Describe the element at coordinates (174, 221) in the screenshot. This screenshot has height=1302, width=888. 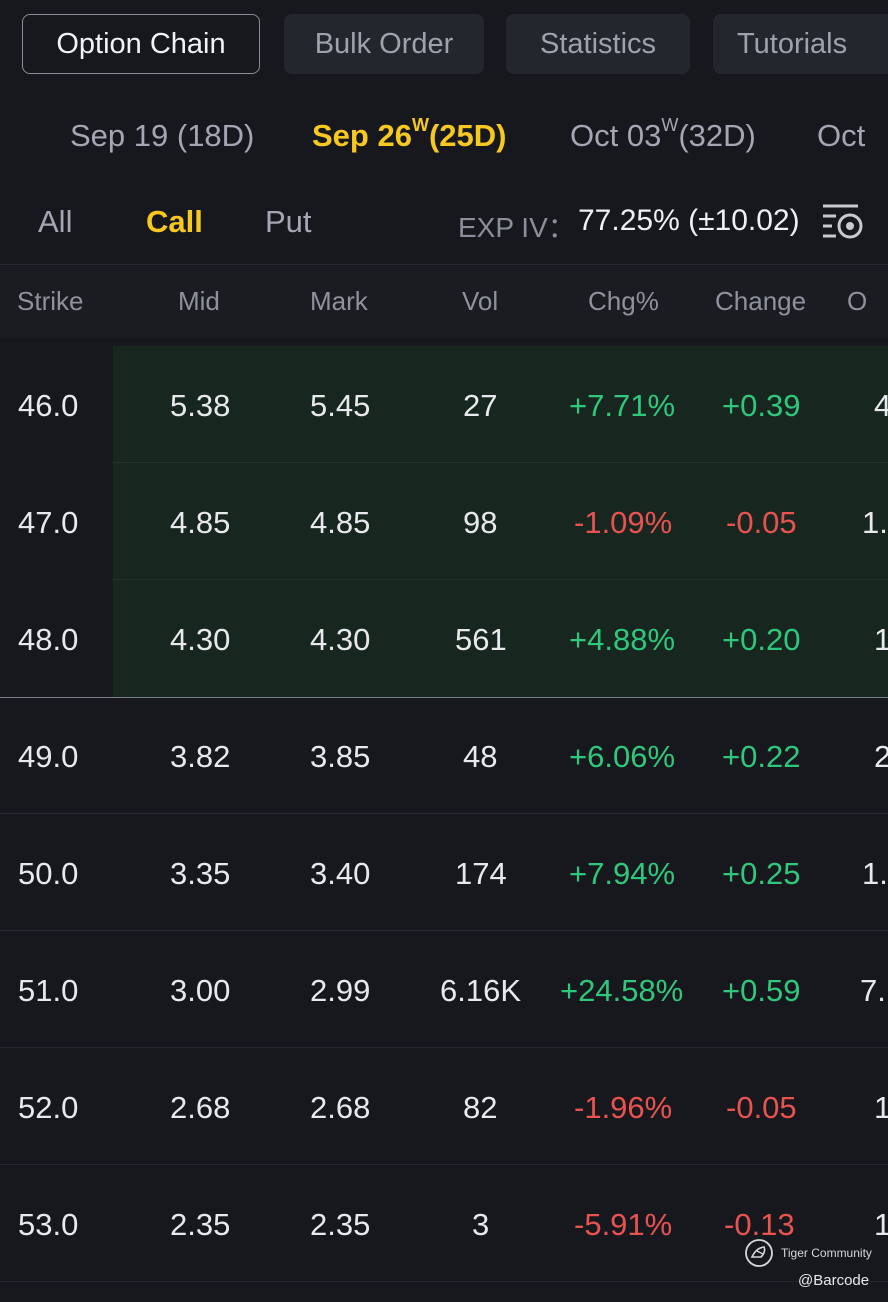
I see `filter-call: Call` at that location.